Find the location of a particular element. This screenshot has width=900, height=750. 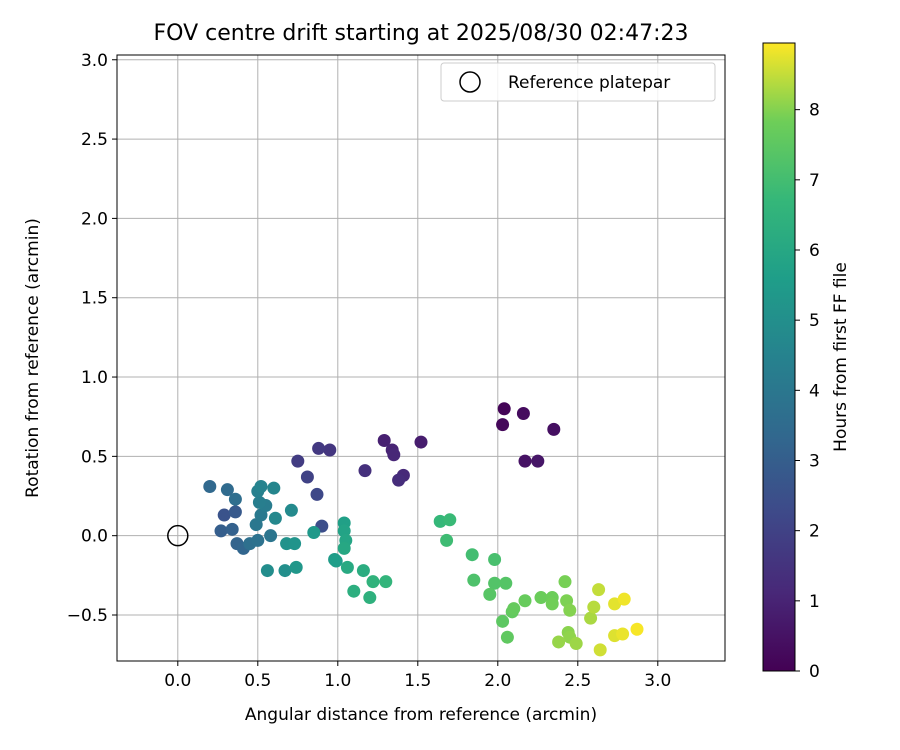

legend-reference-marker is located at coordinates (470, 82).